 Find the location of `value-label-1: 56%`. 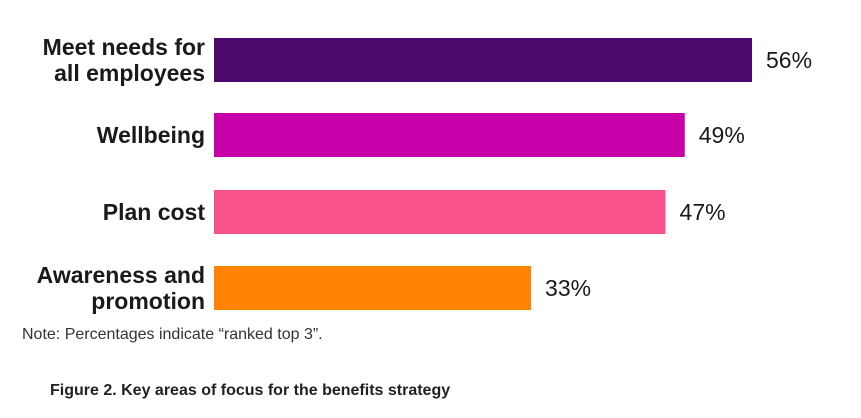

value-label-1: 56% is located at coordinates (789, 60).